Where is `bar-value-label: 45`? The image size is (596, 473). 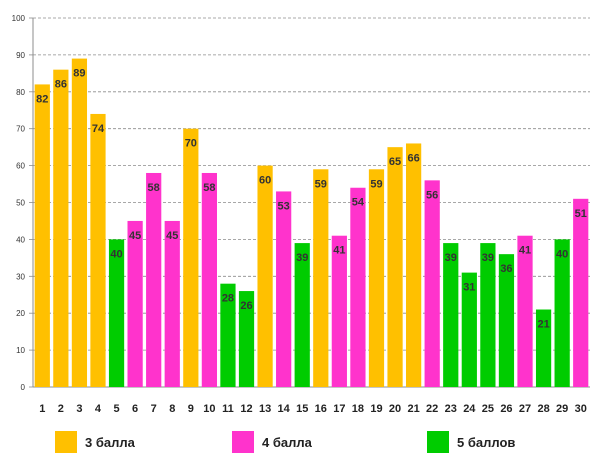 bar-value-label: 45 is located at coordinates (135, 236).